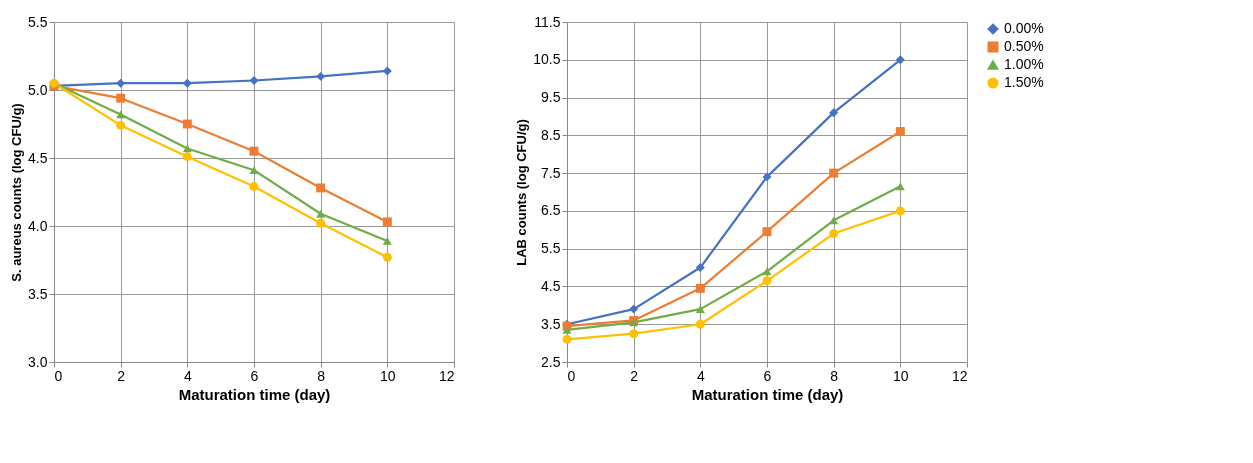  What do you see at coordinates (38, 225) in the screenshot?
I see `y-tick-label: 4.0` at bounding box center [38, 225].